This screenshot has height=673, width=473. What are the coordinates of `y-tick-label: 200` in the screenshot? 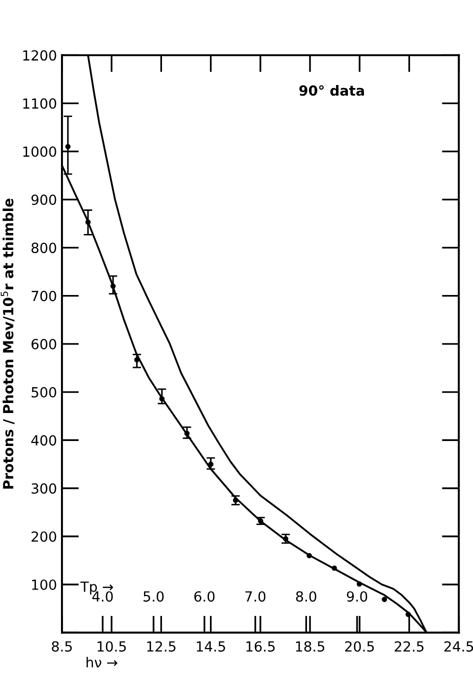 It's located at (44, 536).